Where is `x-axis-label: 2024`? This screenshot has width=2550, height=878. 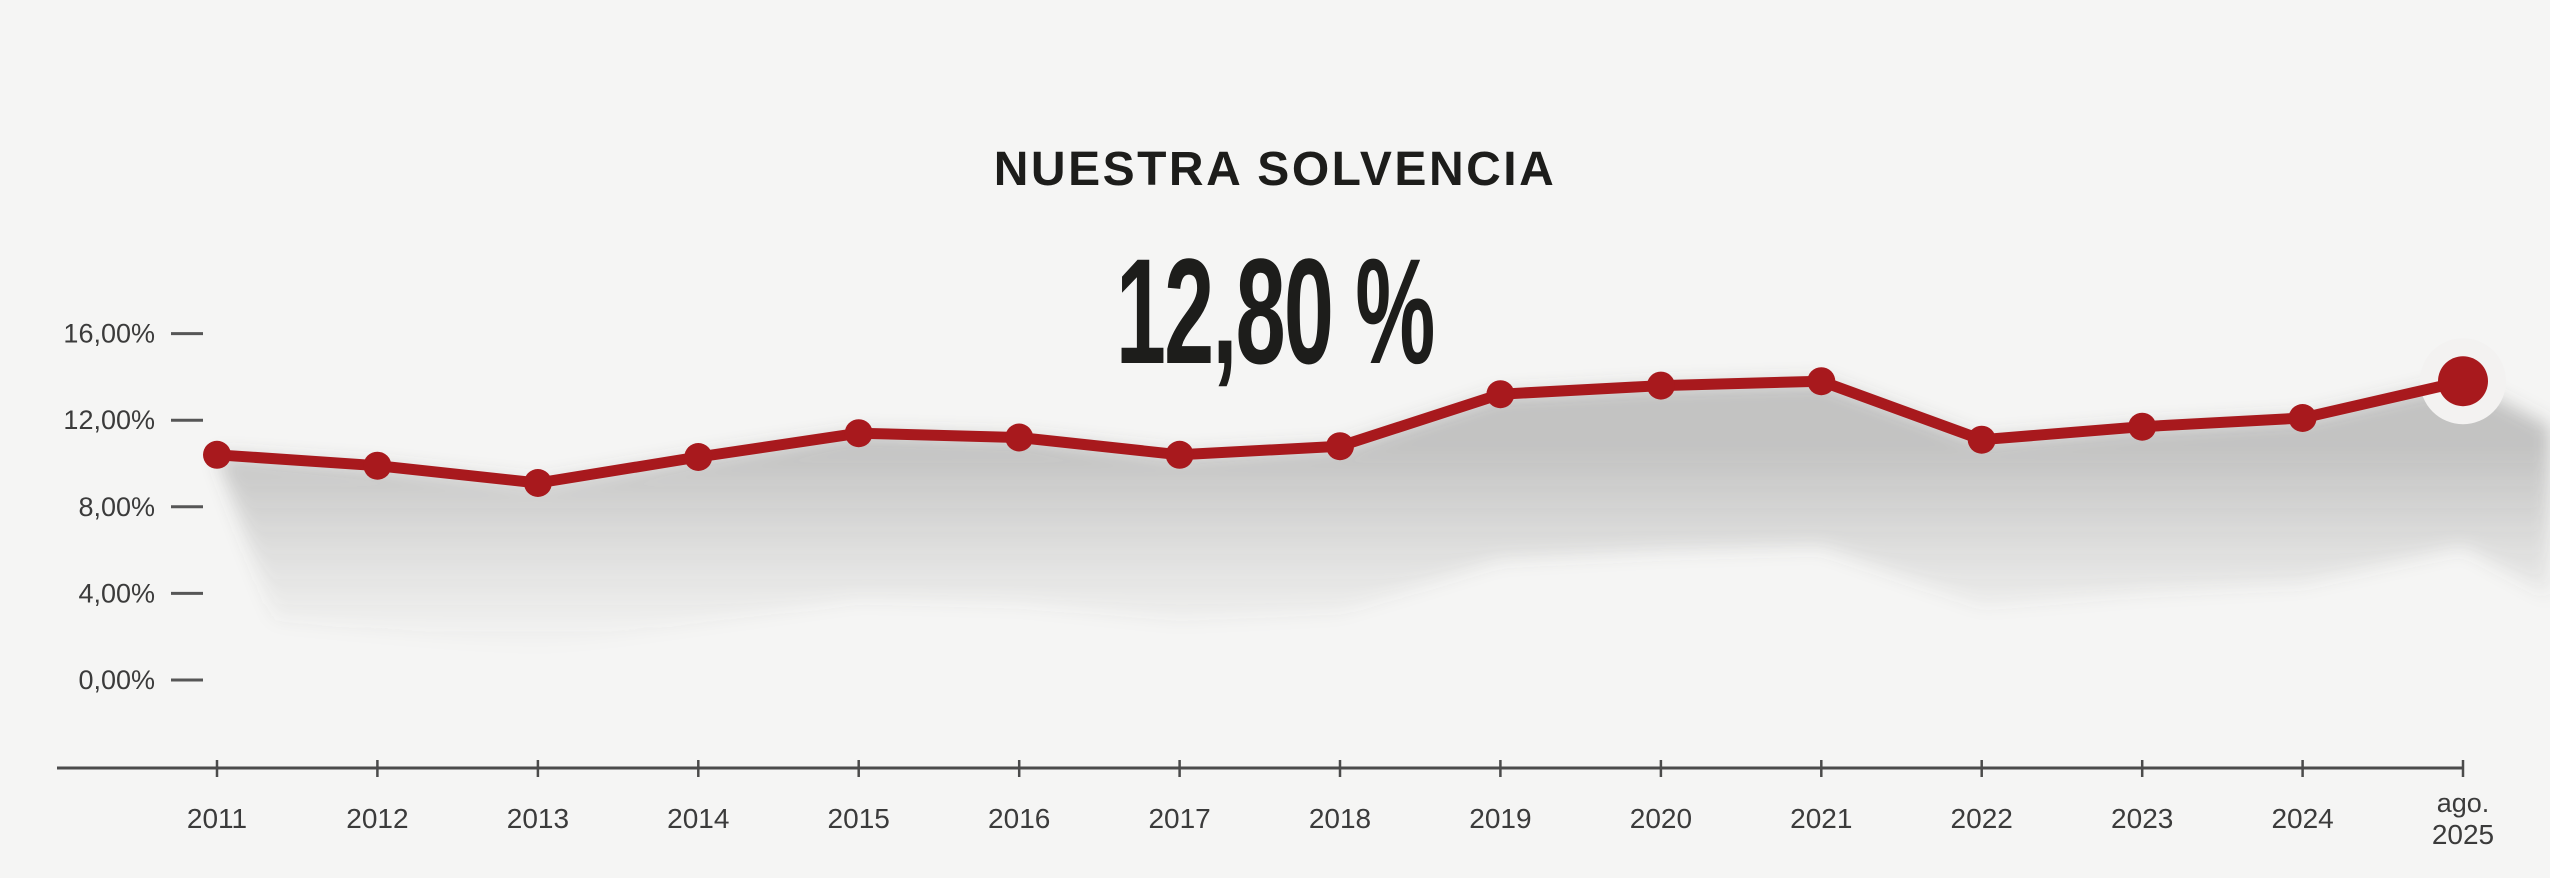
x-axis-label: 2024 is located at coordinates (2302, 818).